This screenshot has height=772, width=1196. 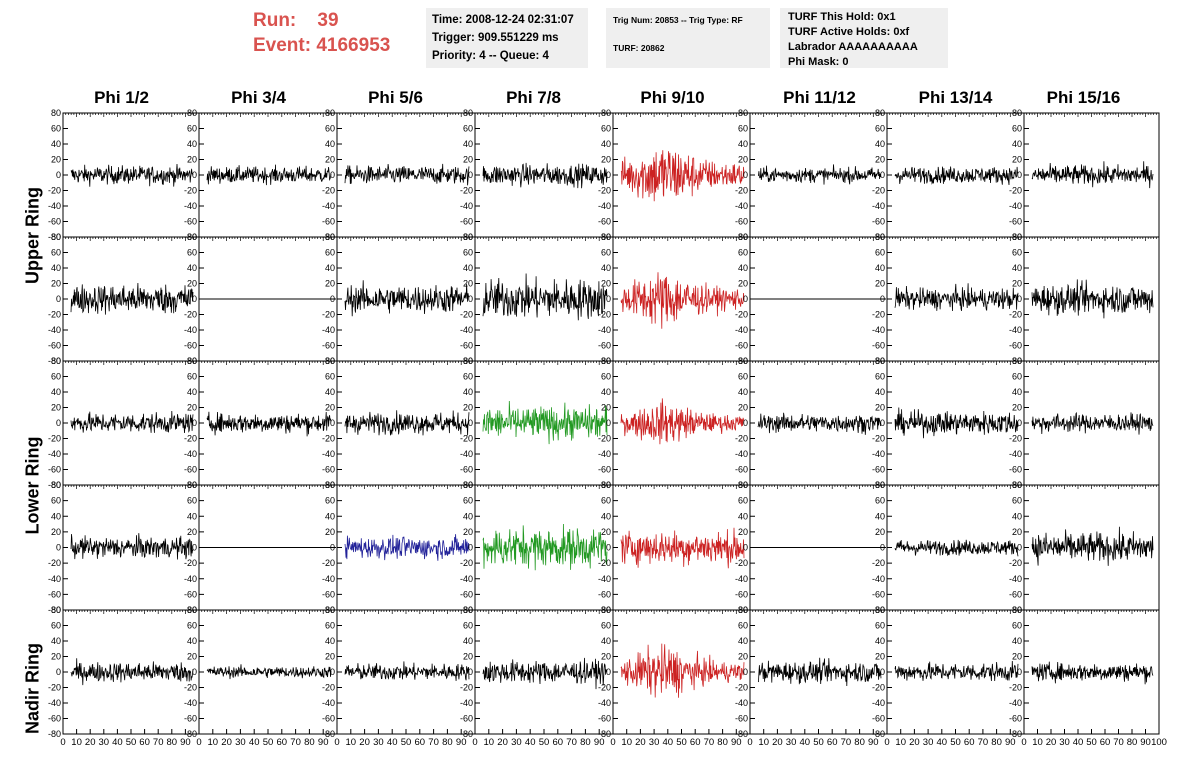 I want to click on x-tick-label: 100, so click(x=1159, y=742).